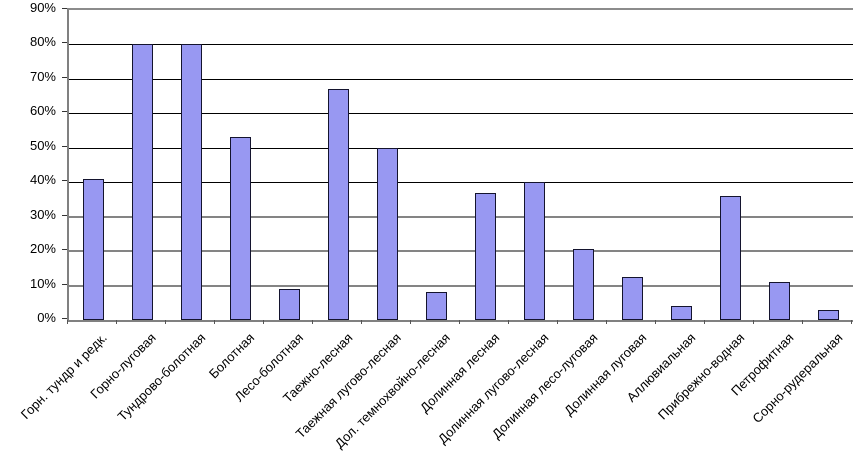  What do you see at coordinates (42, 145) in the screenshot?
I see `y-axis-label: 50%` at bounding box center [42, 145].